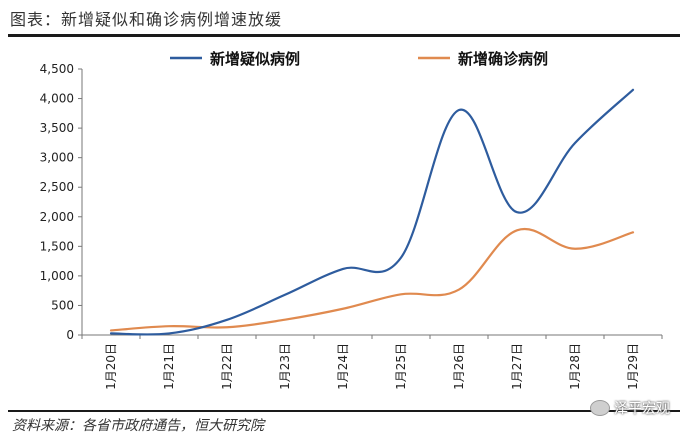 The height and width of the screenshot is (441, 688). What do you see at coordinates (57, 187) in the screenshot?
I see `y-tick-label: 2,500` at bounding box center [57, 187].